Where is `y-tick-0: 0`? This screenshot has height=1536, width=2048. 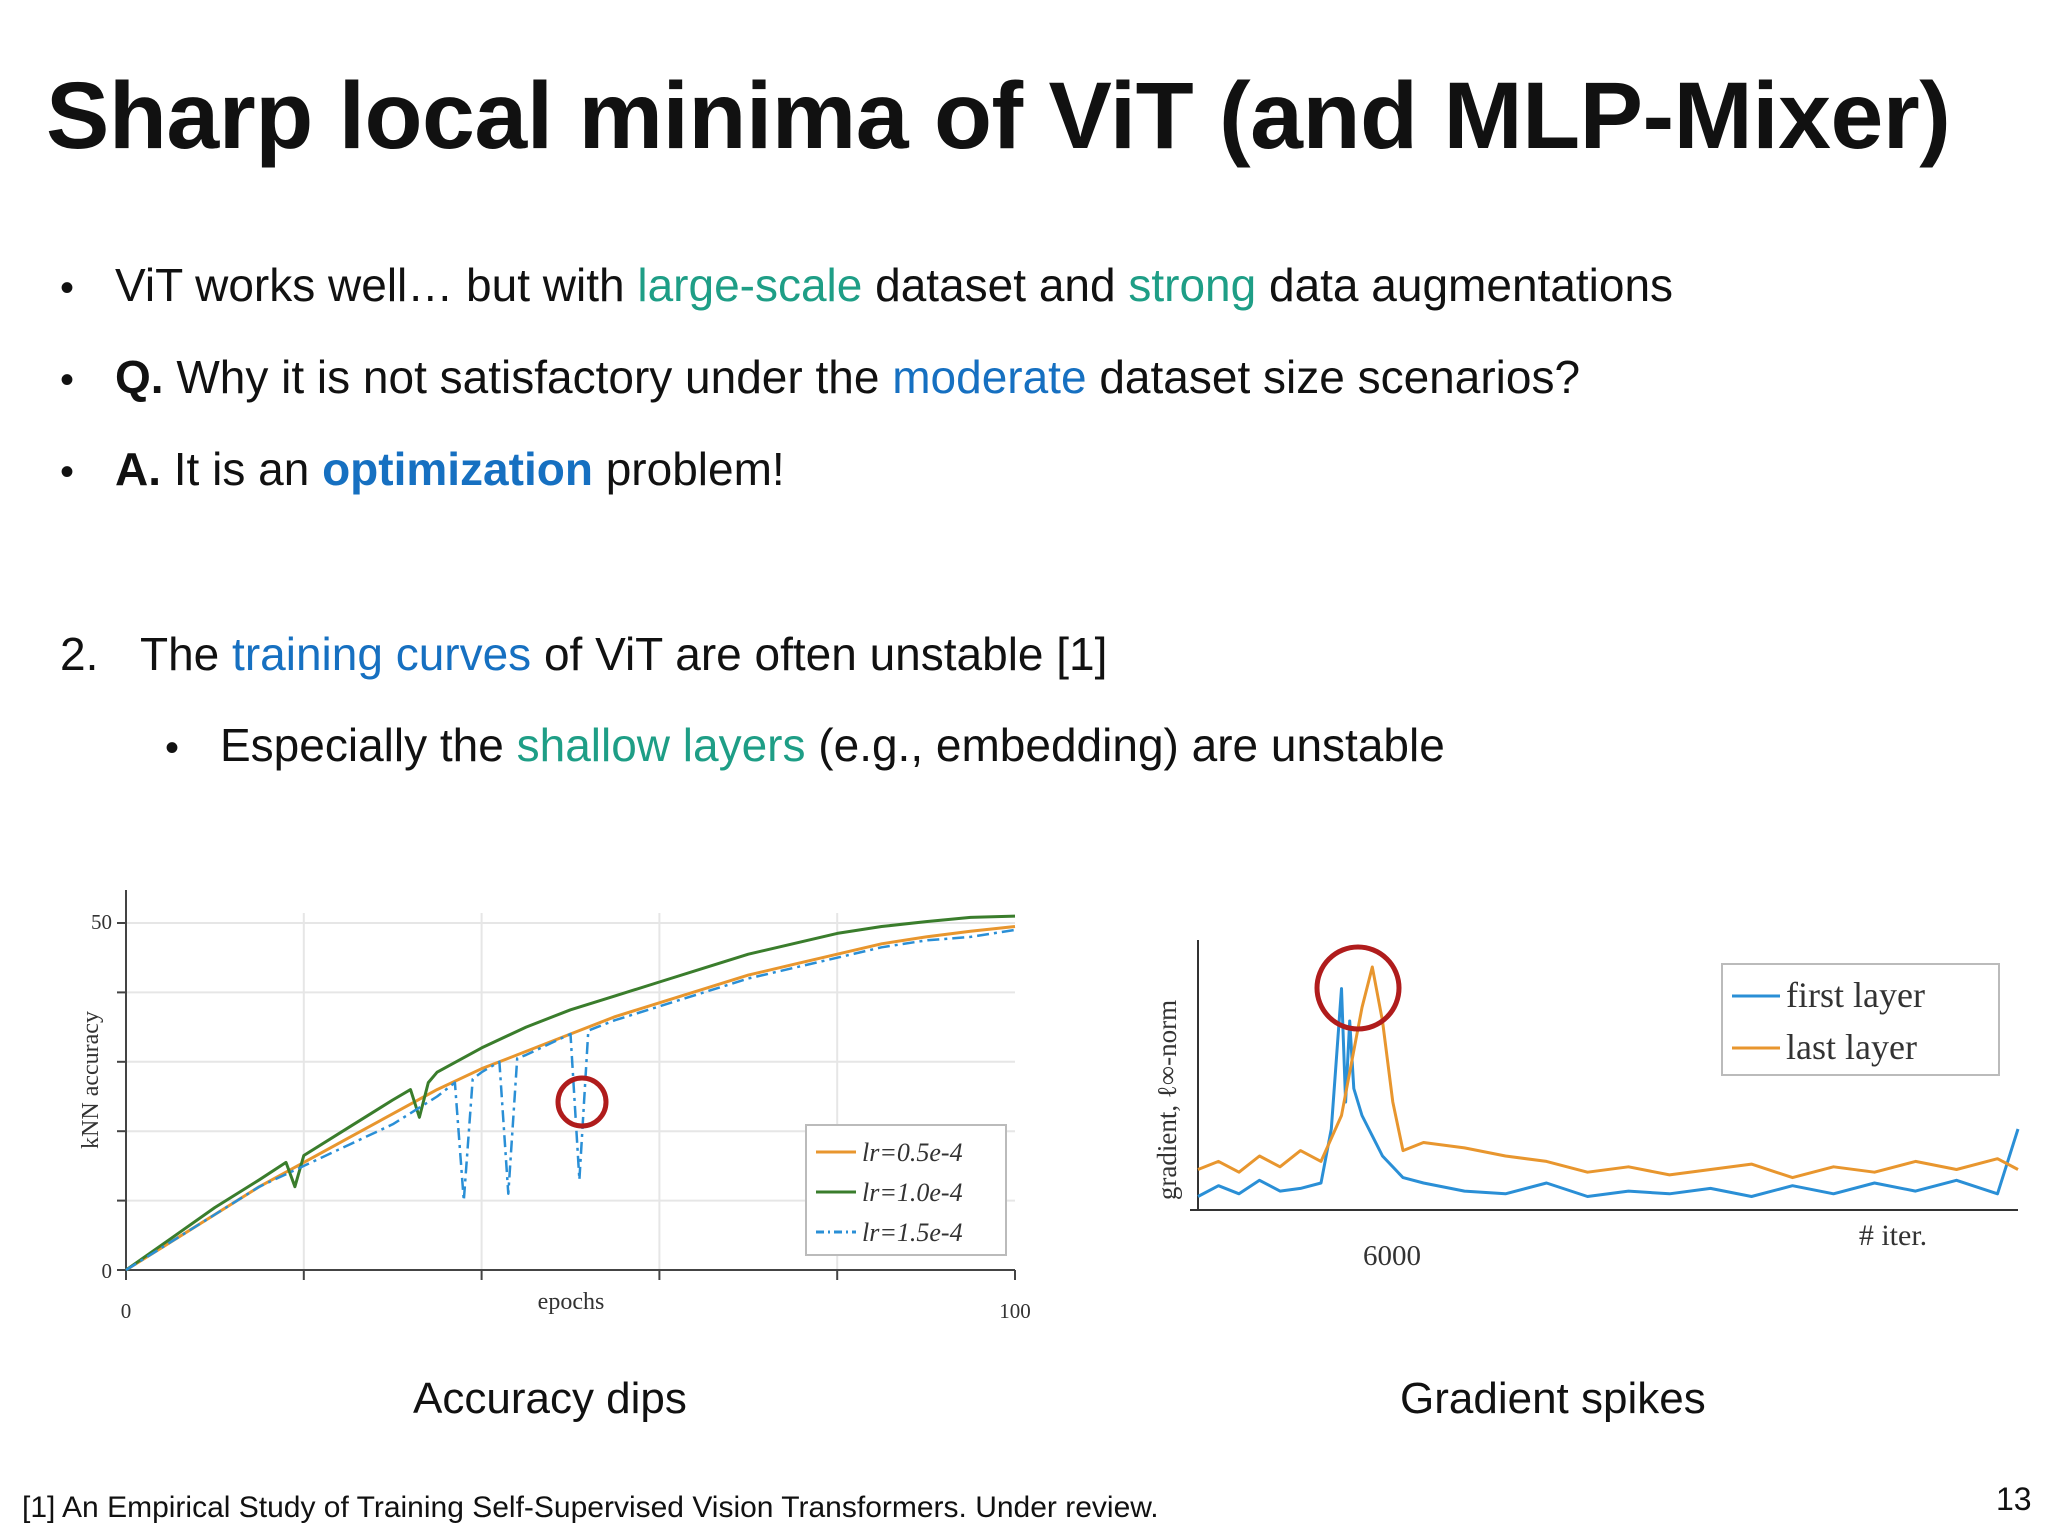 y-tick-0: 0 is located at coordinates (107, 1271).